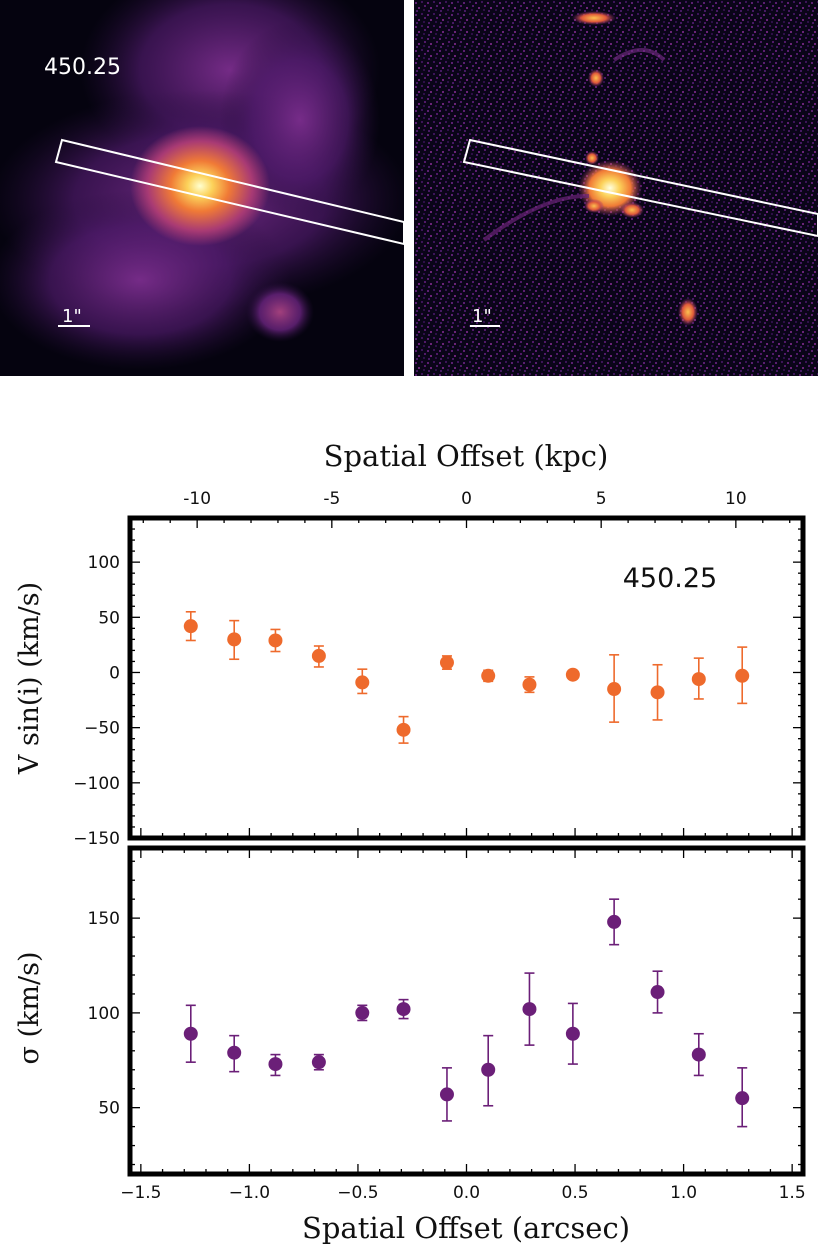  I want to click on top-axis-title: Spatial Offset (kpc), so click(466, 456).